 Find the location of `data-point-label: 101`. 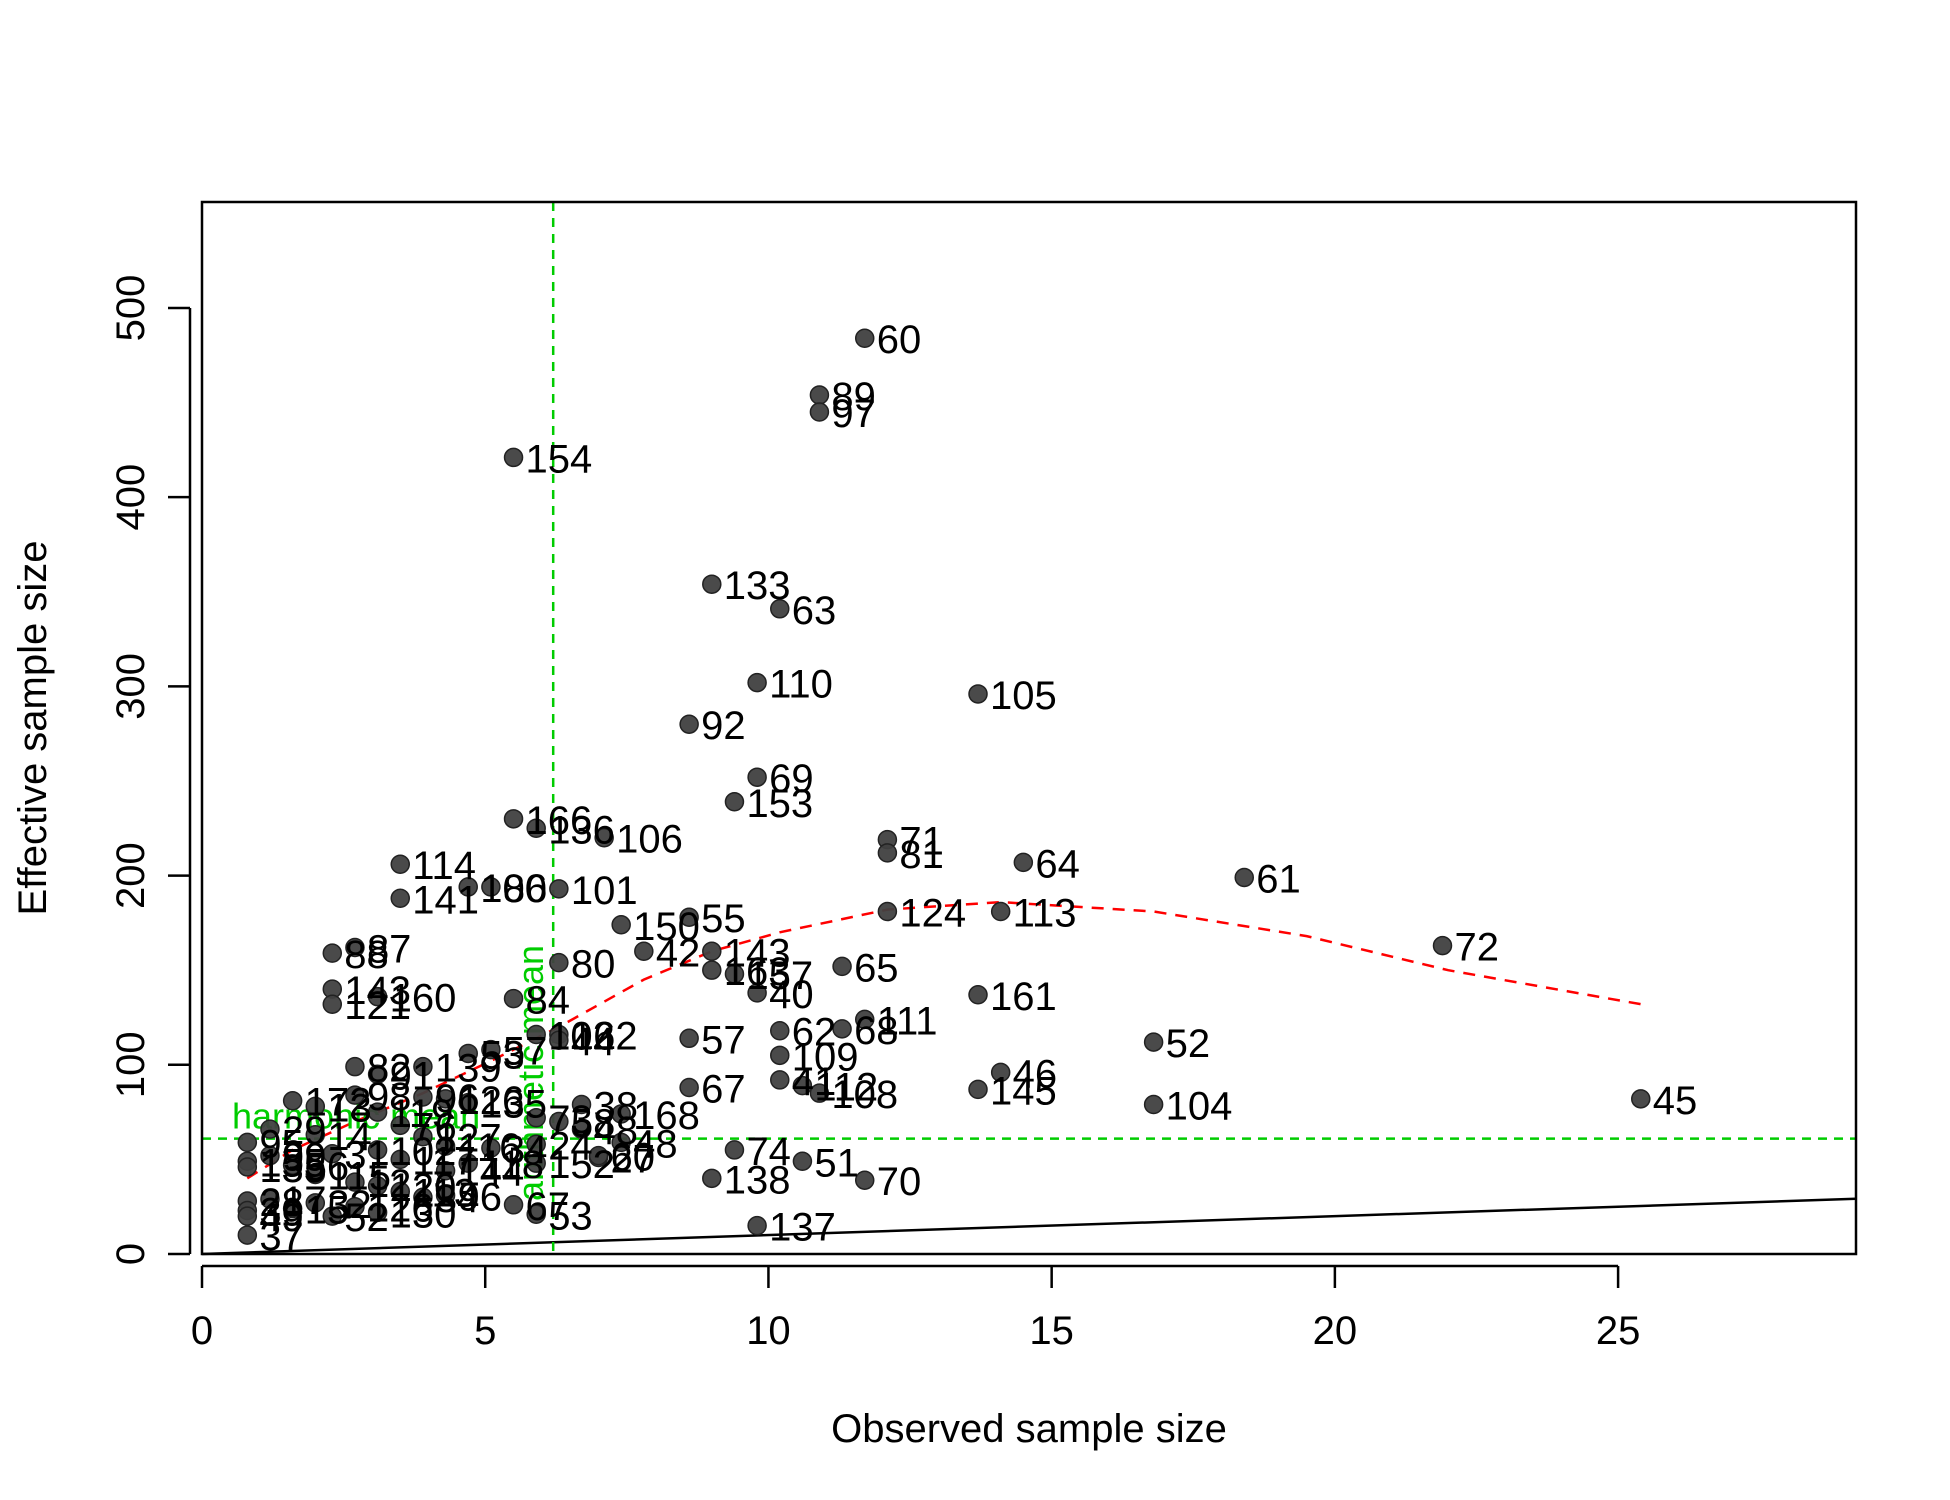

data-point-label: 101 is located at coordinates (604, 891).